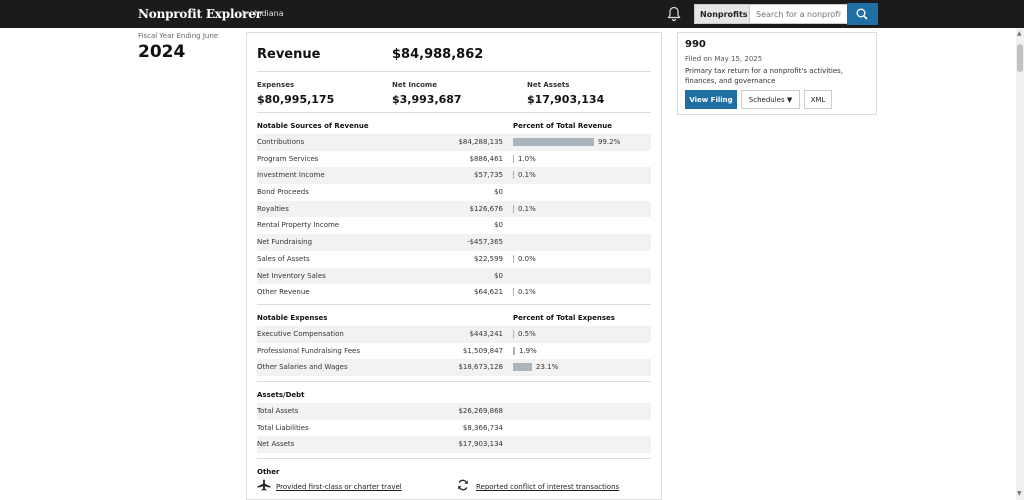 This screenshot has height=500, width=1024. I want to click on row-label: Professional Fundraising Fees, so click(308, 350).